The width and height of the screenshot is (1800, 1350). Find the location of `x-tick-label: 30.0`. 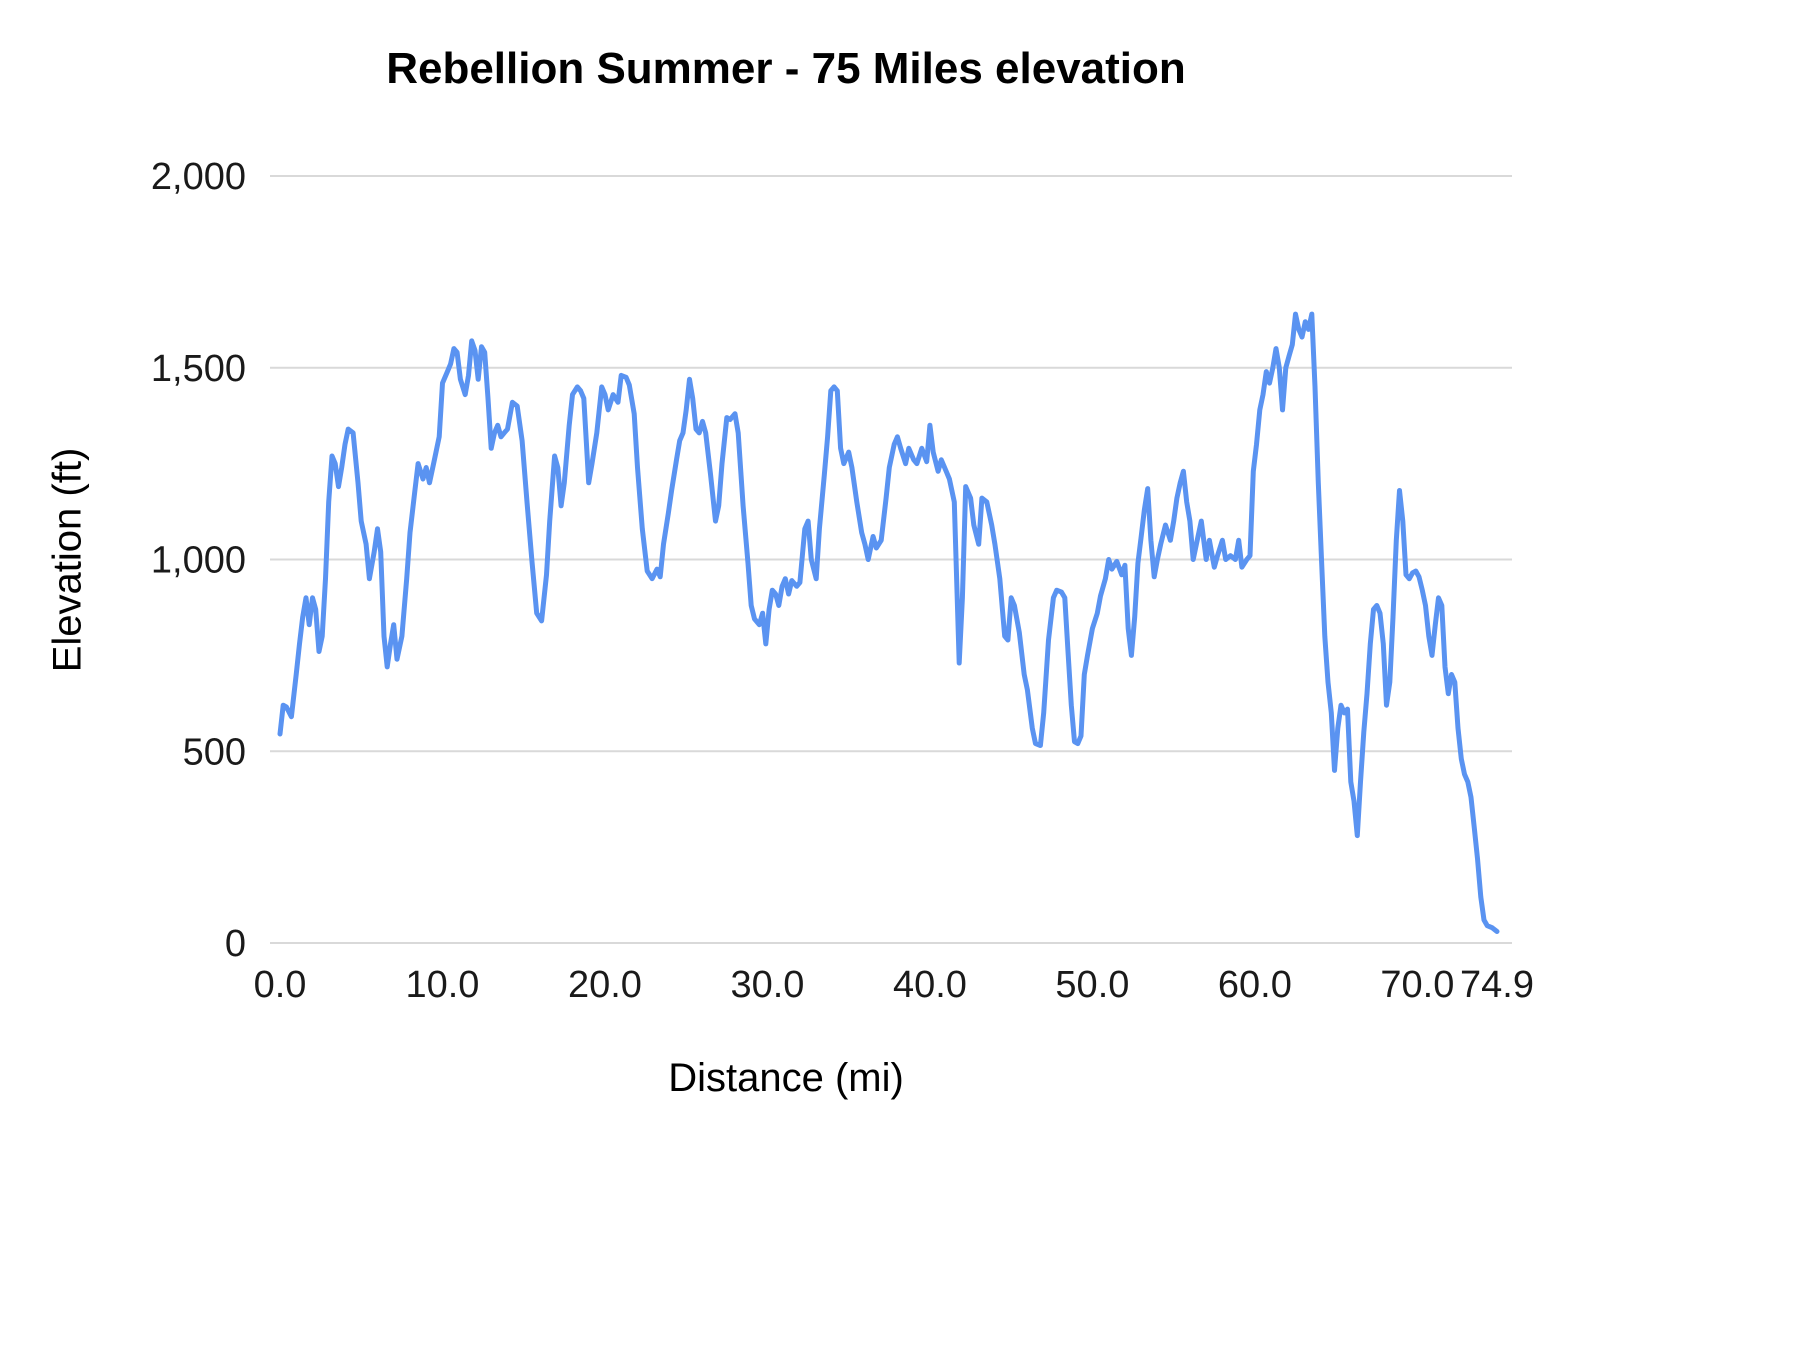

x-tick-label: 30.0 is located at coordinates (767, 985).